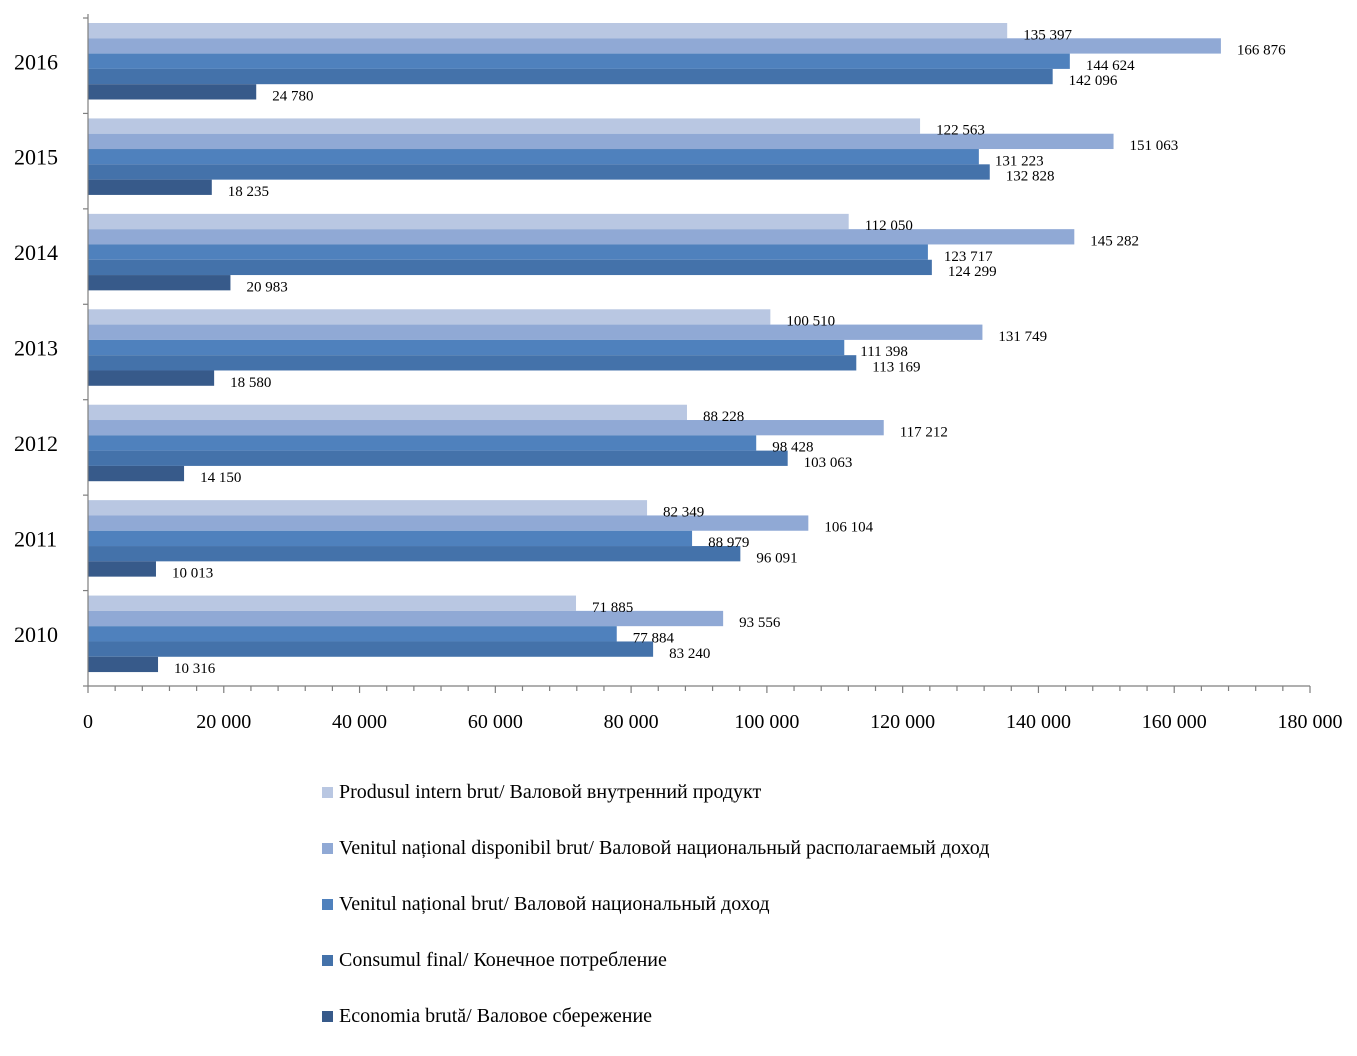  What do you see at coordinates (496, 1016) in the screenshot?
I see `legend-label: Economia brută/ Валовое сбережение` at bounding box center [496, 1016].